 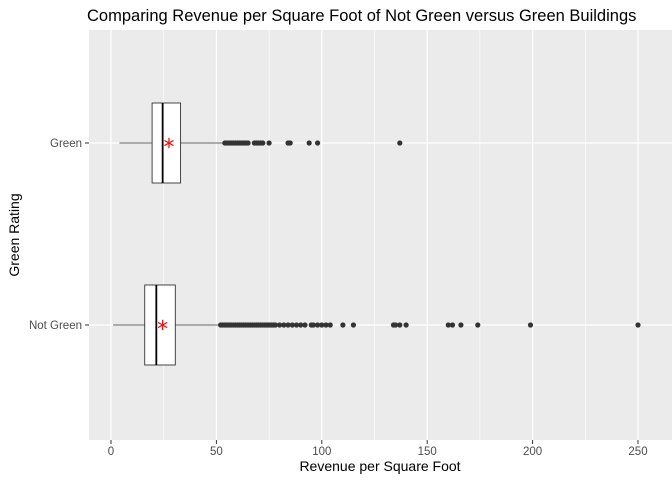 I want to click on box-green, so click(x=166, y=143).